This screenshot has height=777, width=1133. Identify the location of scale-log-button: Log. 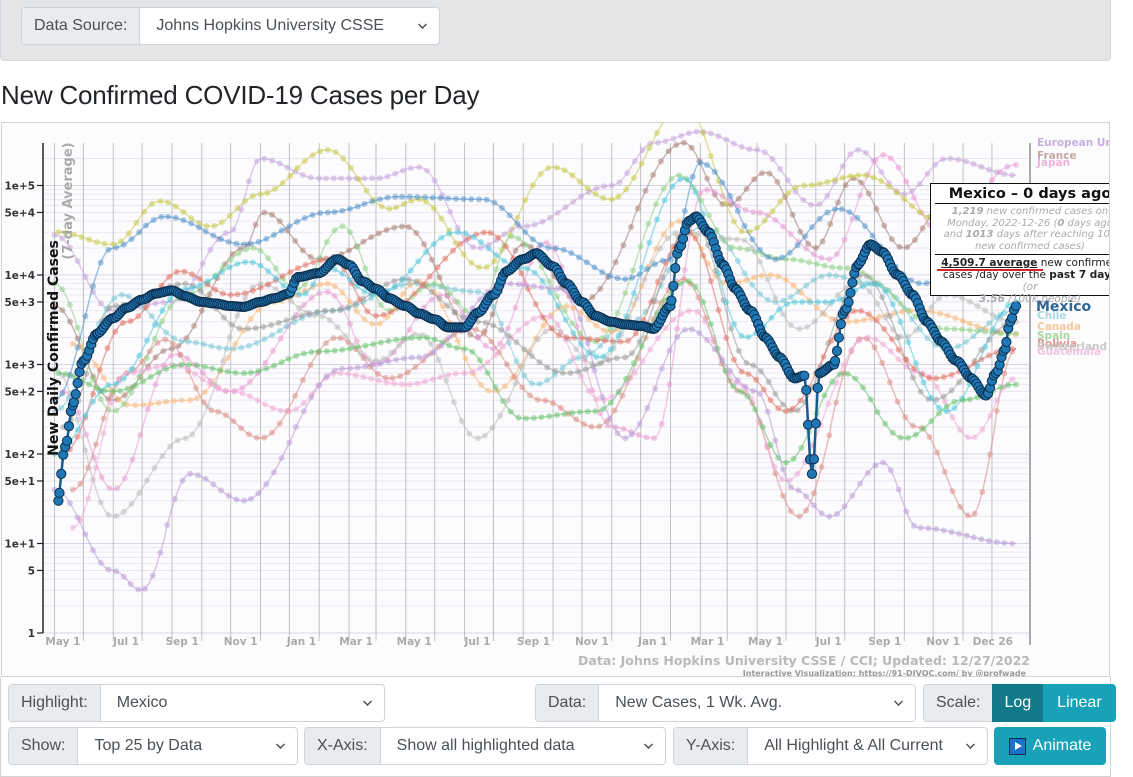
(1018, 703).